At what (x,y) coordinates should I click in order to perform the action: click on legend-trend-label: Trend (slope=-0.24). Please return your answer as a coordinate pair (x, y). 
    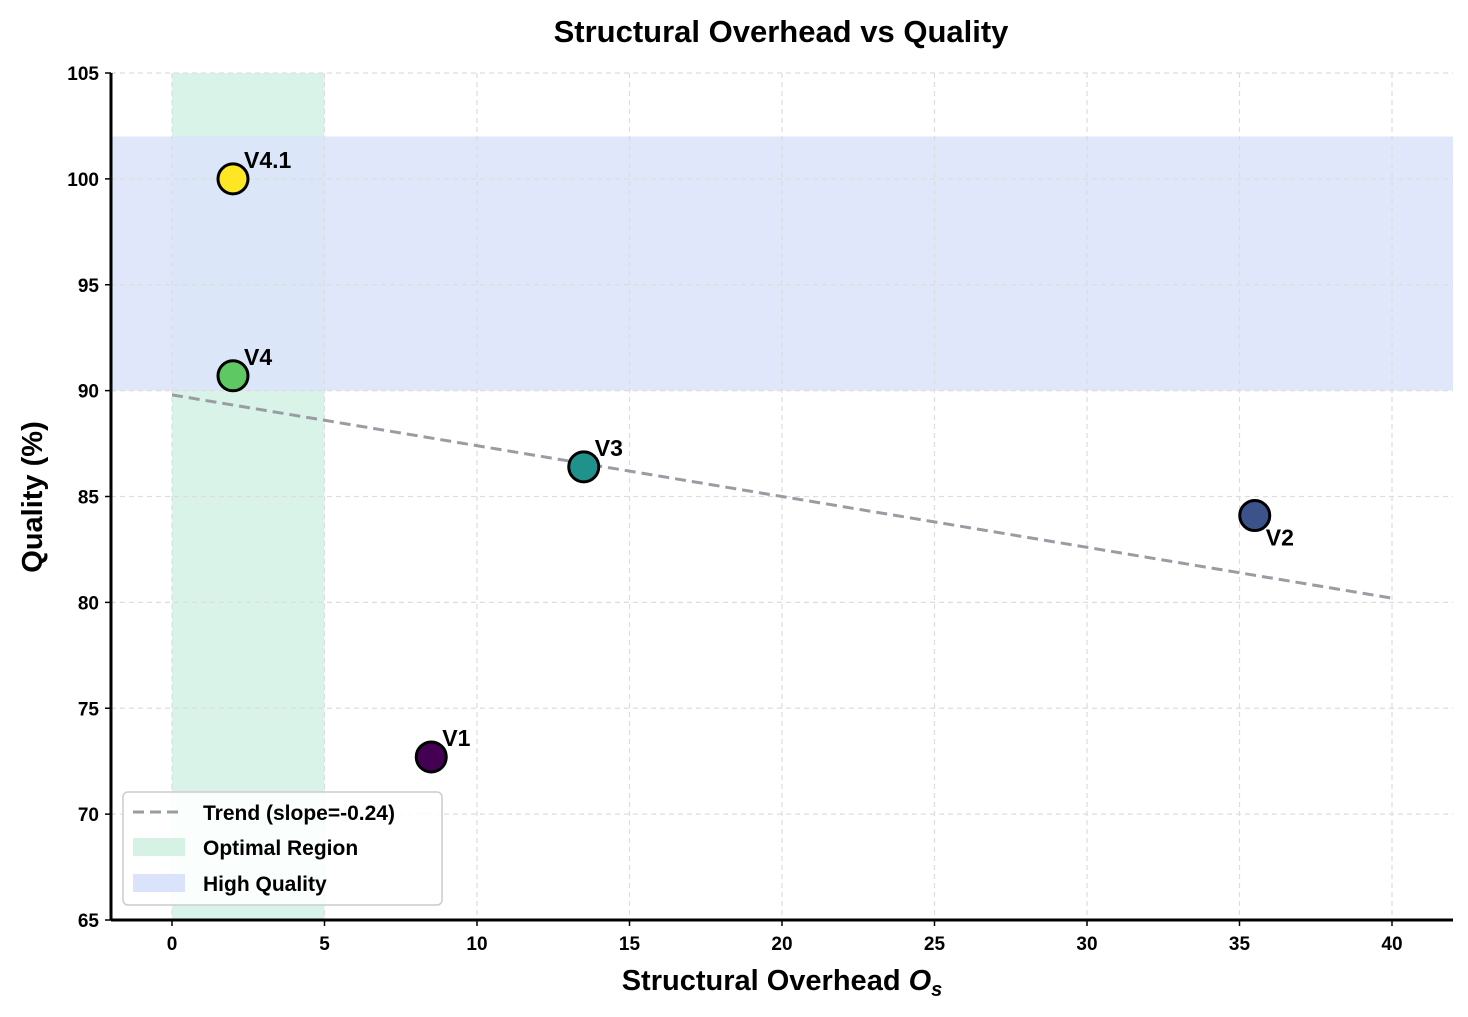
    Looking at the image, I should click on (299, 813).